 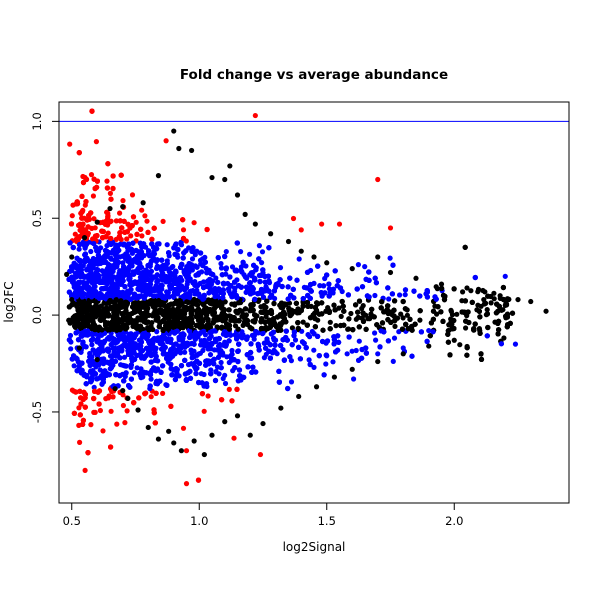 I want to click on y-axis-label: log2FC, so click(x=9, y=301).